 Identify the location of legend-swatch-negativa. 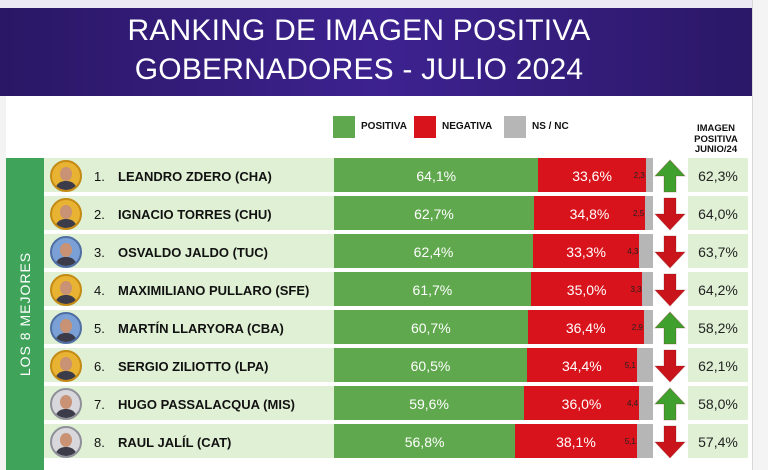
(425, 127).